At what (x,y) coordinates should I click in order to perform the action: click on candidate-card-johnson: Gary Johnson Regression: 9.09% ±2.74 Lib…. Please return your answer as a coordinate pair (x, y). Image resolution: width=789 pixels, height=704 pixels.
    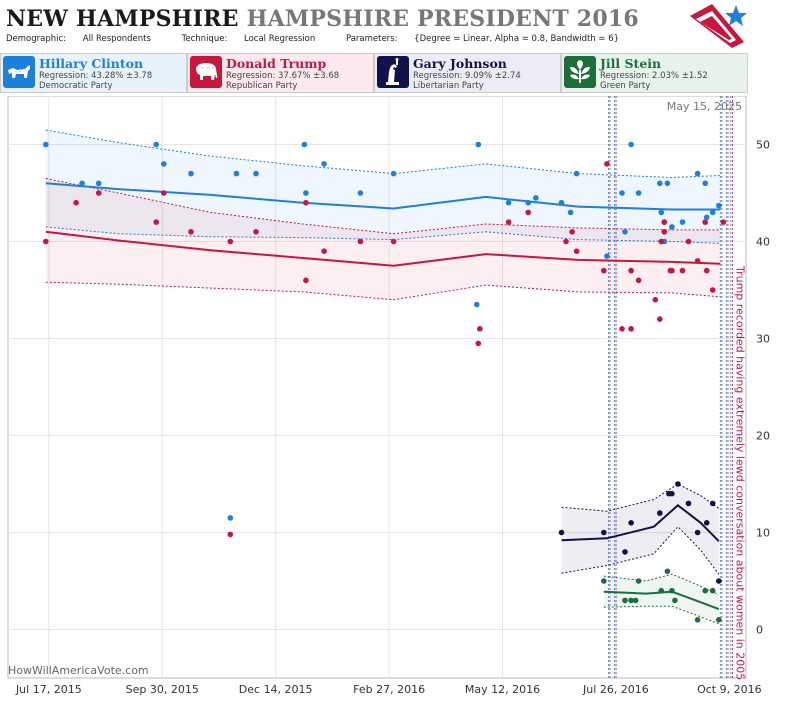
    Looking at the image, I should click on (467, 73).